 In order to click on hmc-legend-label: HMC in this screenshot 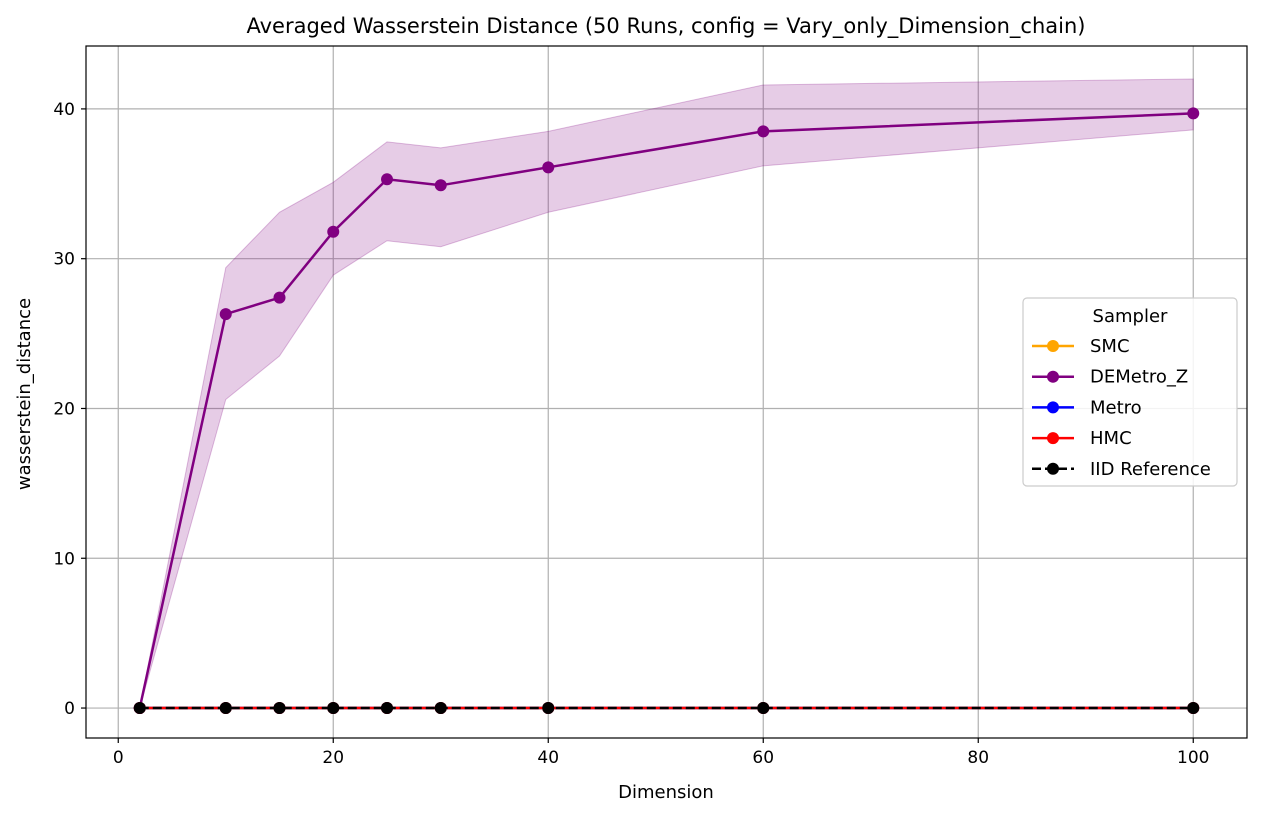, I will do `click(1111, 438)`.